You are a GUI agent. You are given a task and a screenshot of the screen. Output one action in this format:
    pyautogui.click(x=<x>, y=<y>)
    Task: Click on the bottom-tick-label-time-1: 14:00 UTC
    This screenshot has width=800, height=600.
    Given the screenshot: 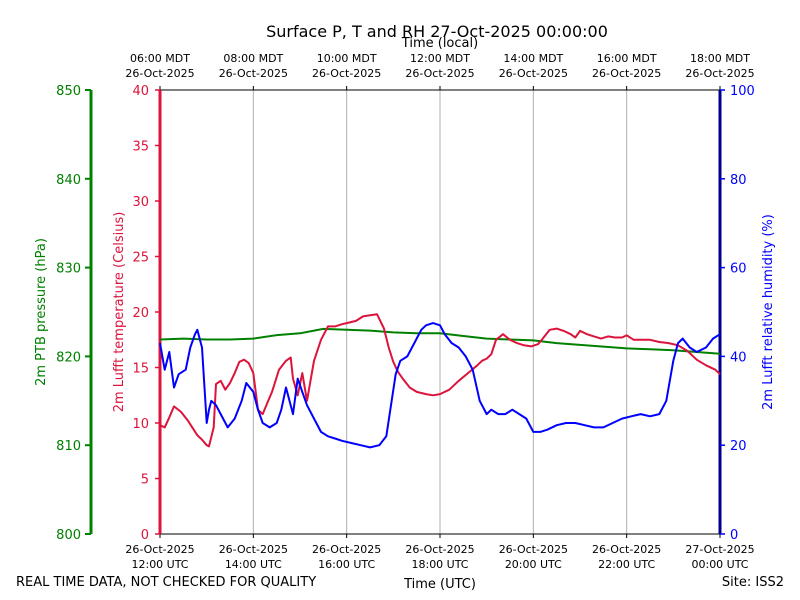 What is the action you would take?
    pyautogui.click(x=253, y=564)
    